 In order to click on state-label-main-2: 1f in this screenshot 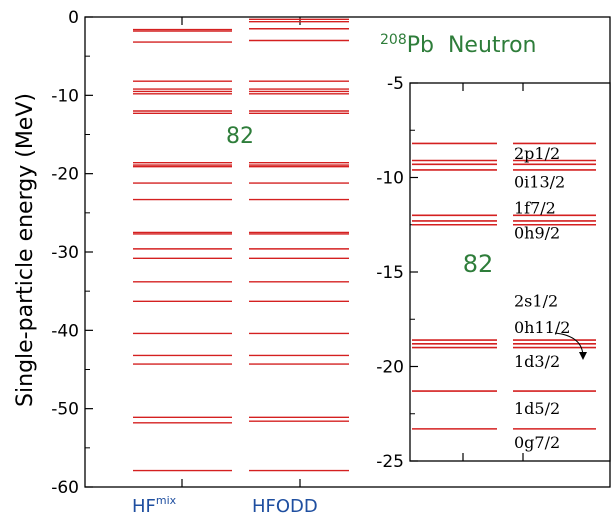, I will do `click(522, 208)`.